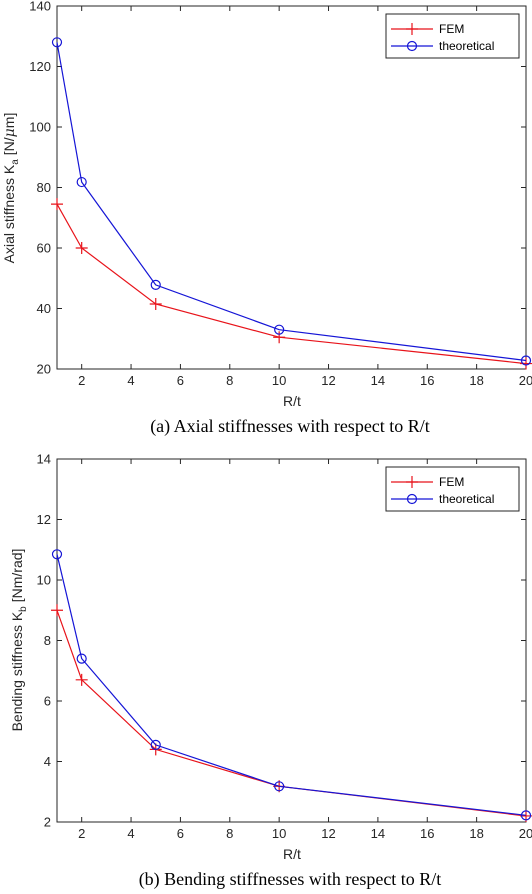  What do you see at coordinates (23, 609) in the screenshot?
I see `bending-y-label-subscript: b` at bounding box center [23, 609].